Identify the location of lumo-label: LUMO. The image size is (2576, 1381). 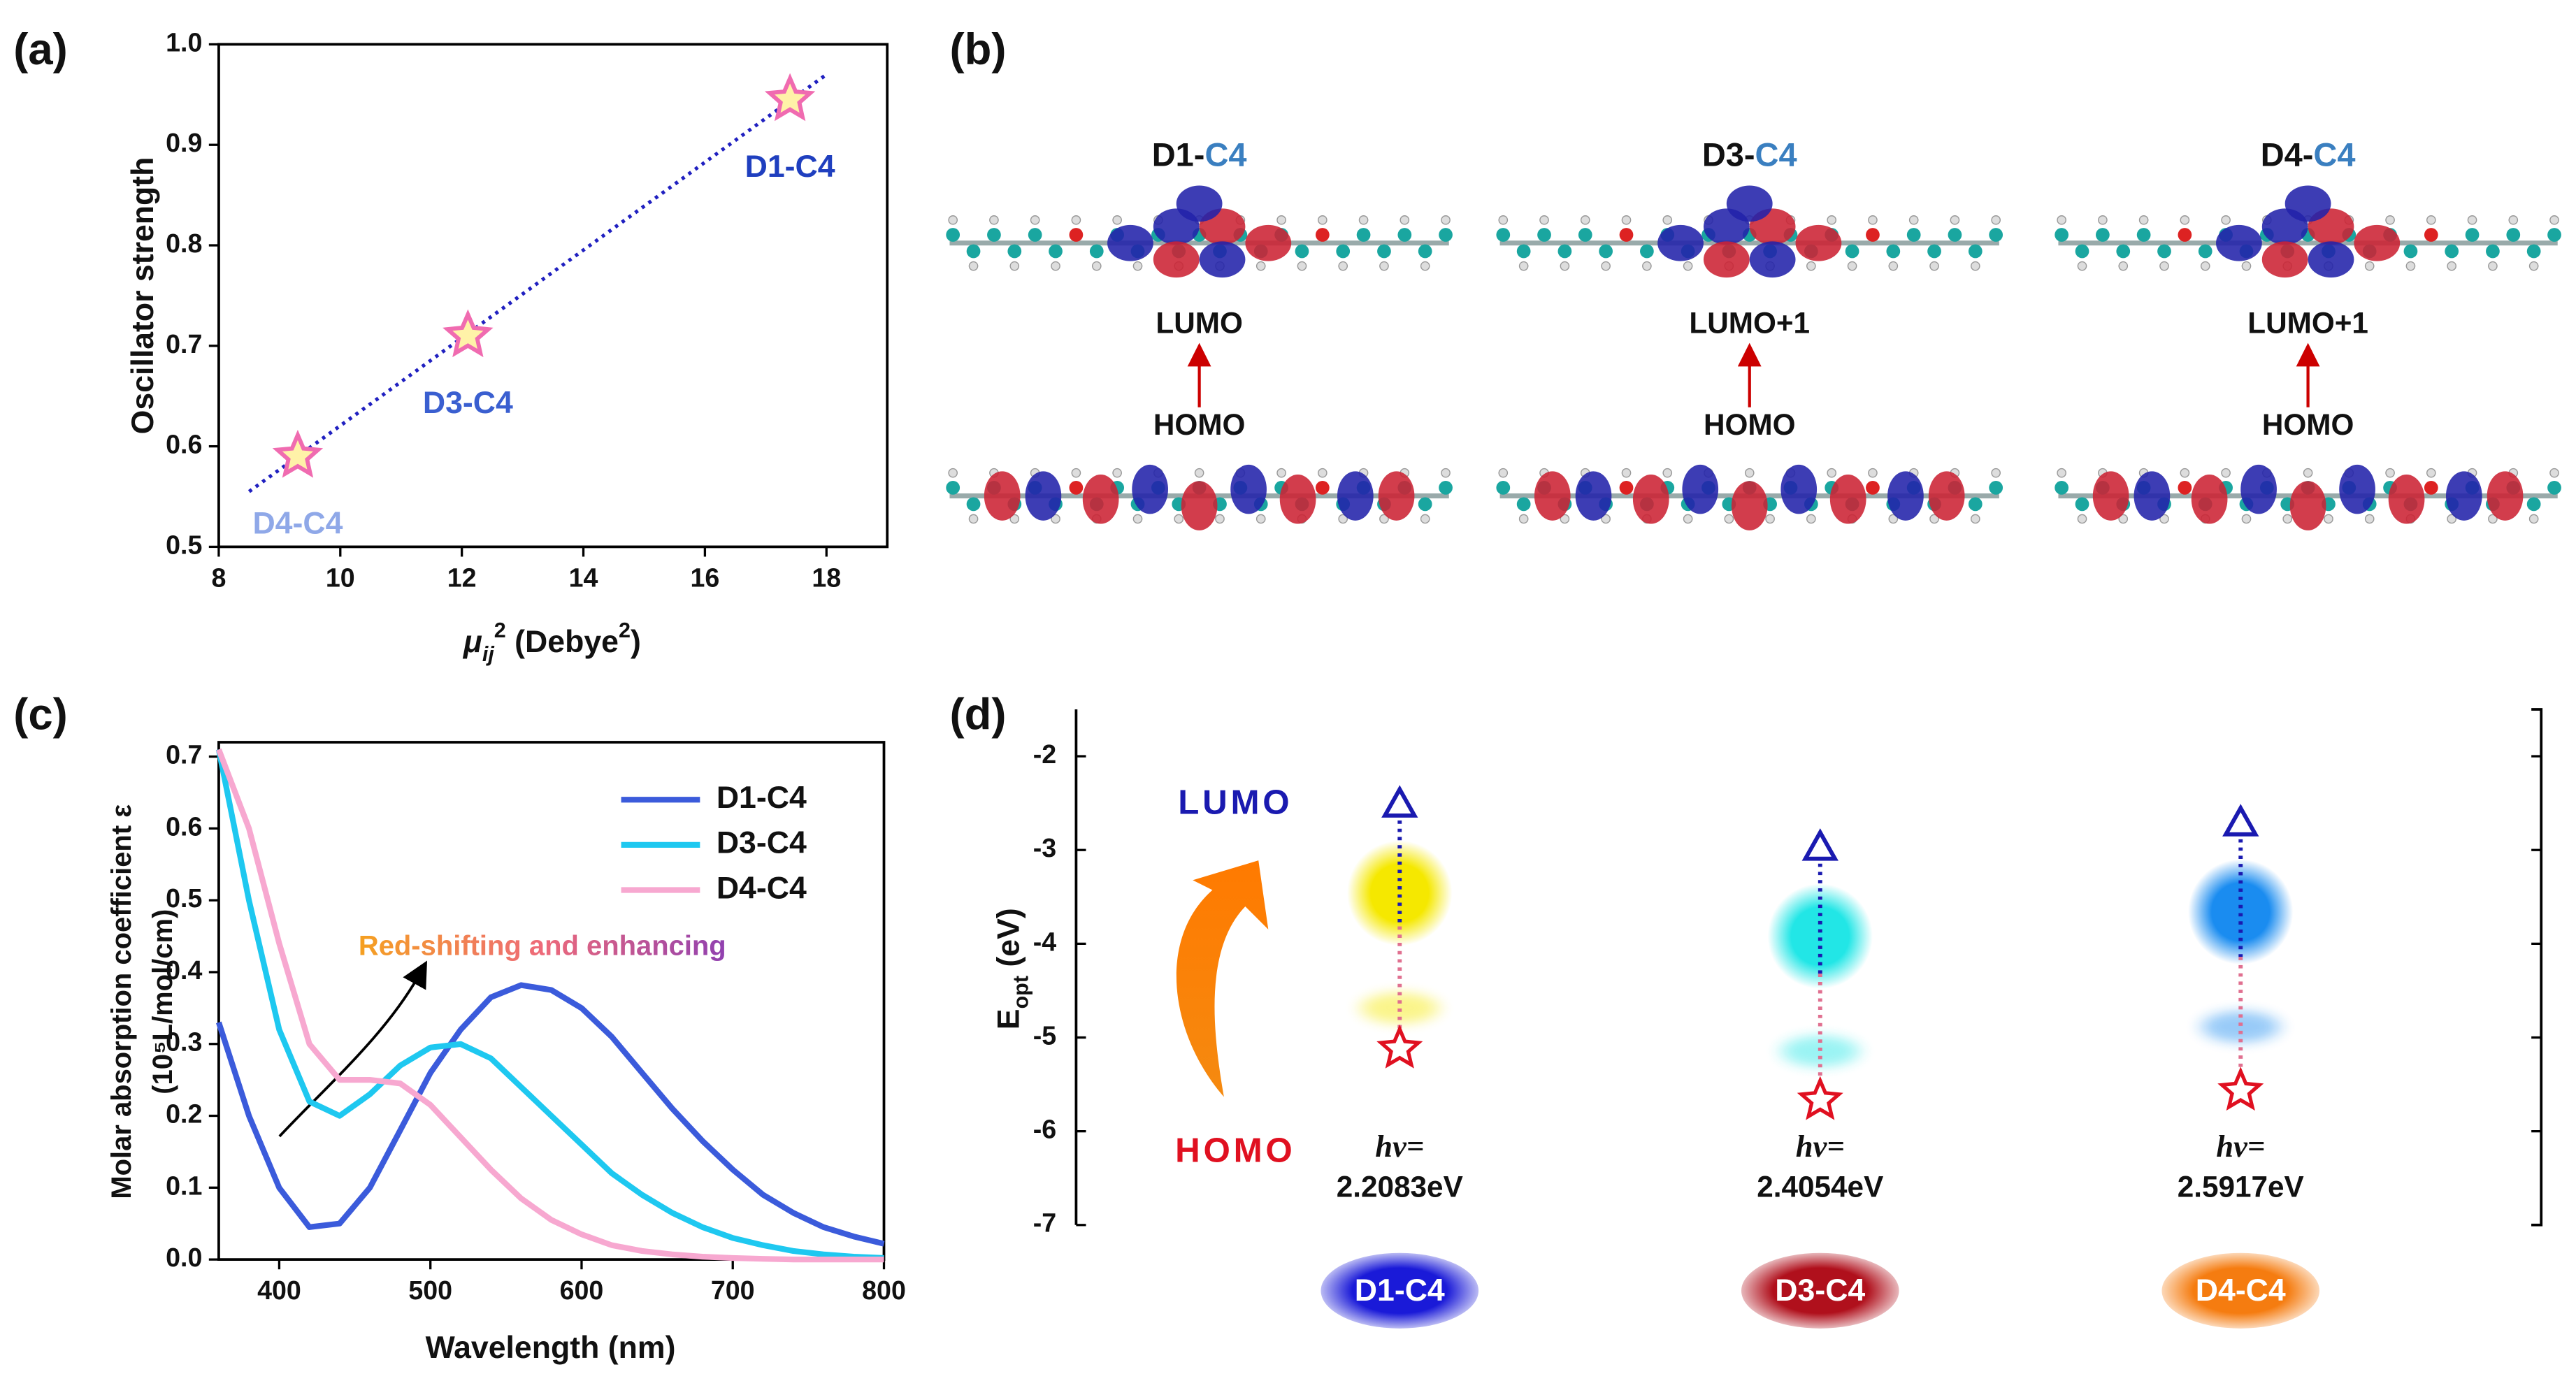
(1235, 802).